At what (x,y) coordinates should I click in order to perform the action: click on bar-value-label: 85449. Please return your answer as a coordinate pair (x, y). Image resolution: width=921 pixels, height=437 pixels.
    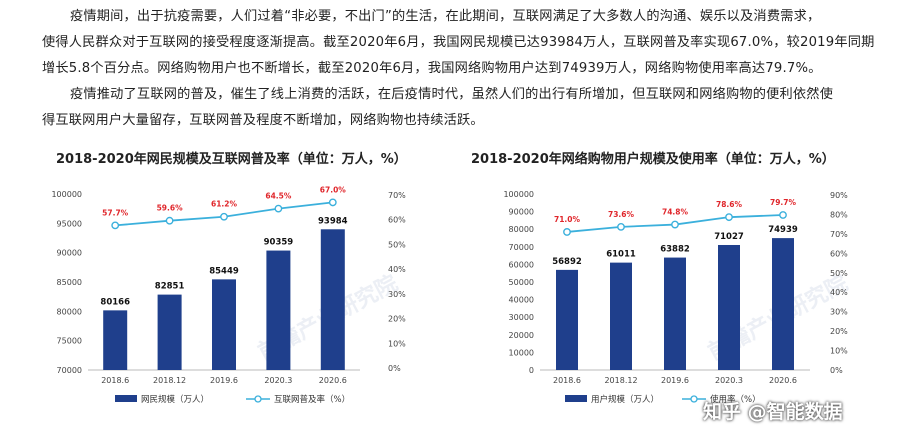
    Looking at the image, I should click on (224, 271).